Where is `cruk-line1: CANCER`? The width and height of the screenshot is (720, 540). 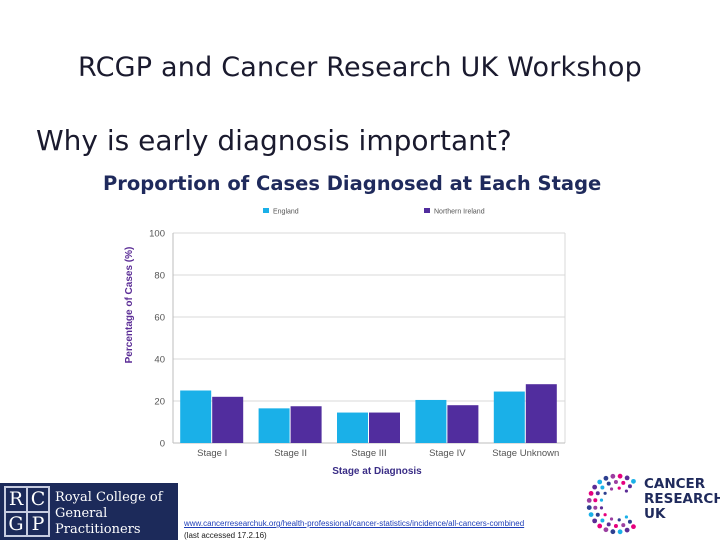 cruk-line1: CANCER is located at coordinates (675, 484).